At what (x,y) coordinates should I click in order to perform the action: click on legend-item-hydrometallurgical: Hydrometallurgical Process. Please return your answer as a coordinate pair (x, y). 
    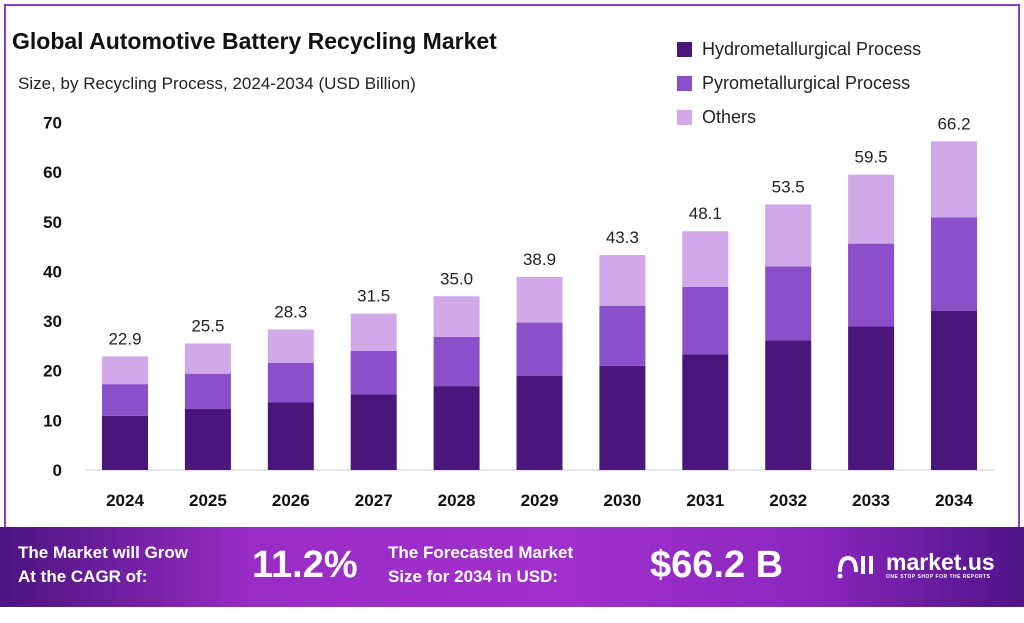
    Looking at the image, I should click on (799, 49).